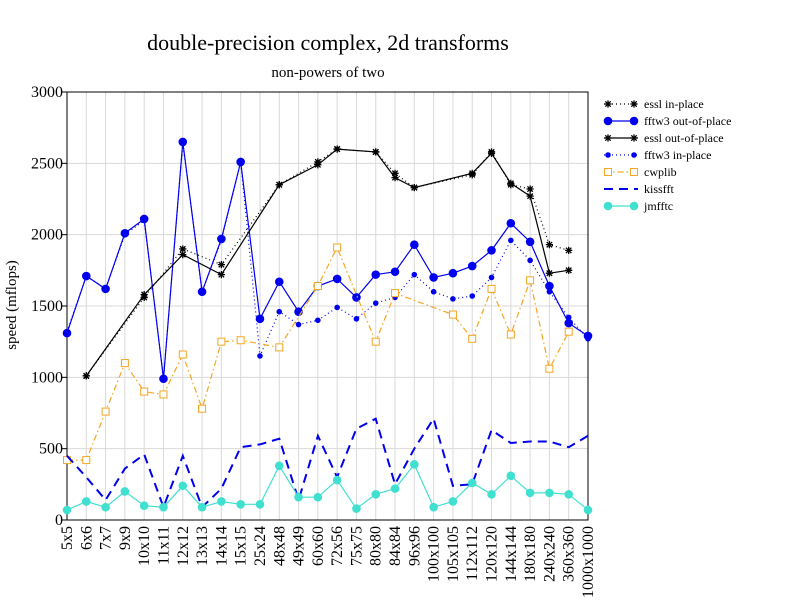 This screenshot has width=792, height=612. What do you see at coordinates (241, 546) in the screenshot?
I see `x-tick-label: 15x15` at bounding box center [241, 546].